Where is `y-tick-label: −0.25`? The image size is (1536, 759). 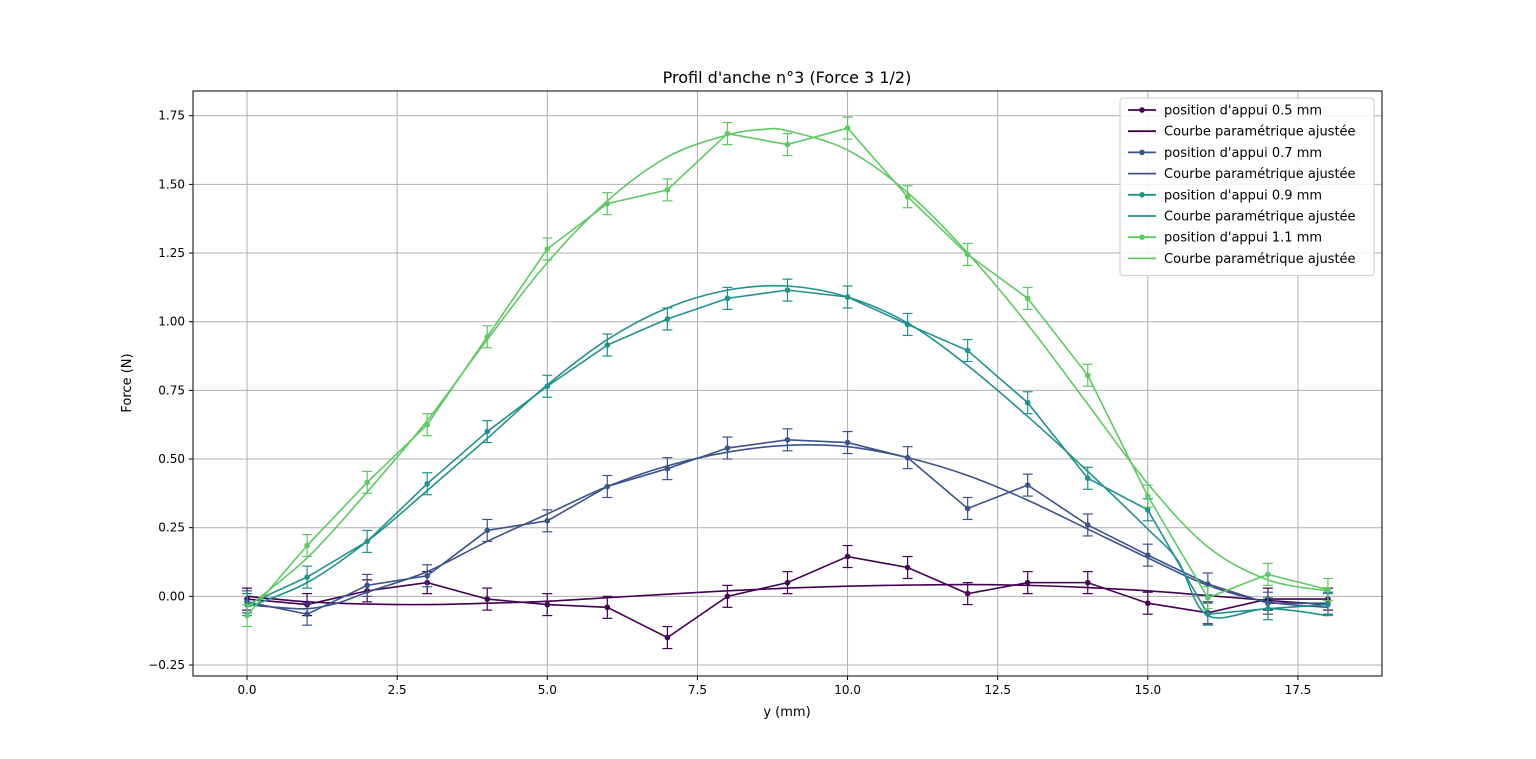 y-tick-label: −0.25 is located at coordinates (166, 665).